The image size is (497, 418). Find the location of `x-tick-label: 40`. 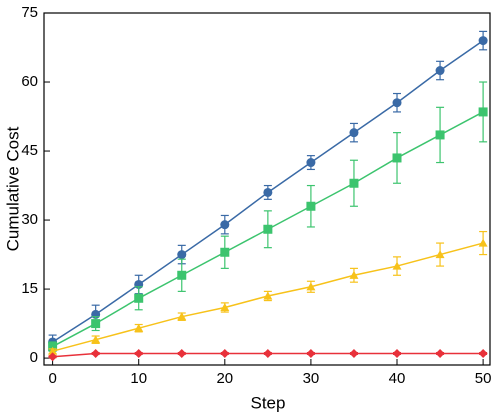

x-tick-label: 40 is located at coordinates (397, 378).